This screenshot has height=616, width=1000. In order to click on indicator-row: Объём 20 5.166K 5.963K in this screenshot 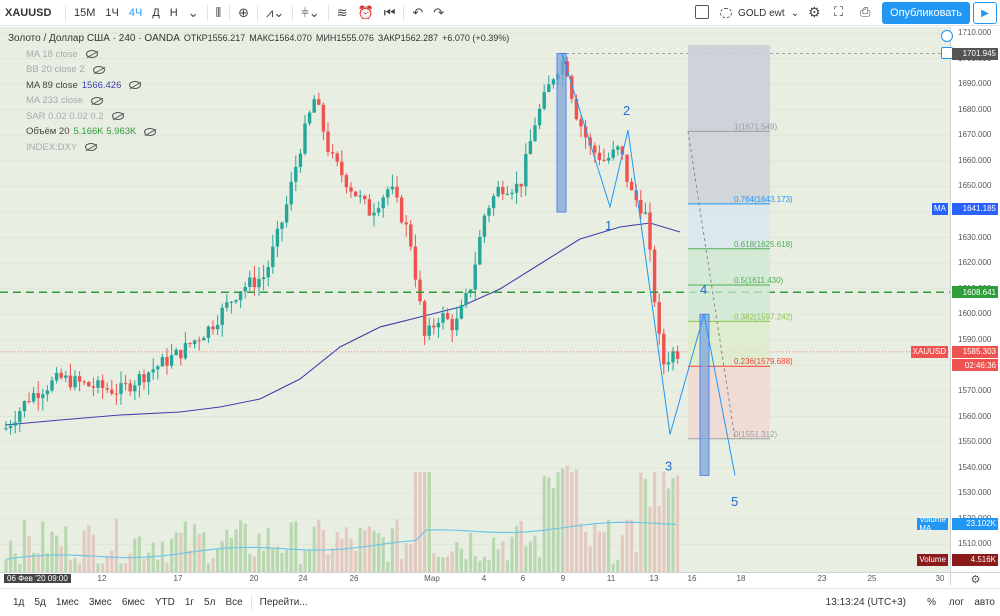, I will do `click(267, 132)`.